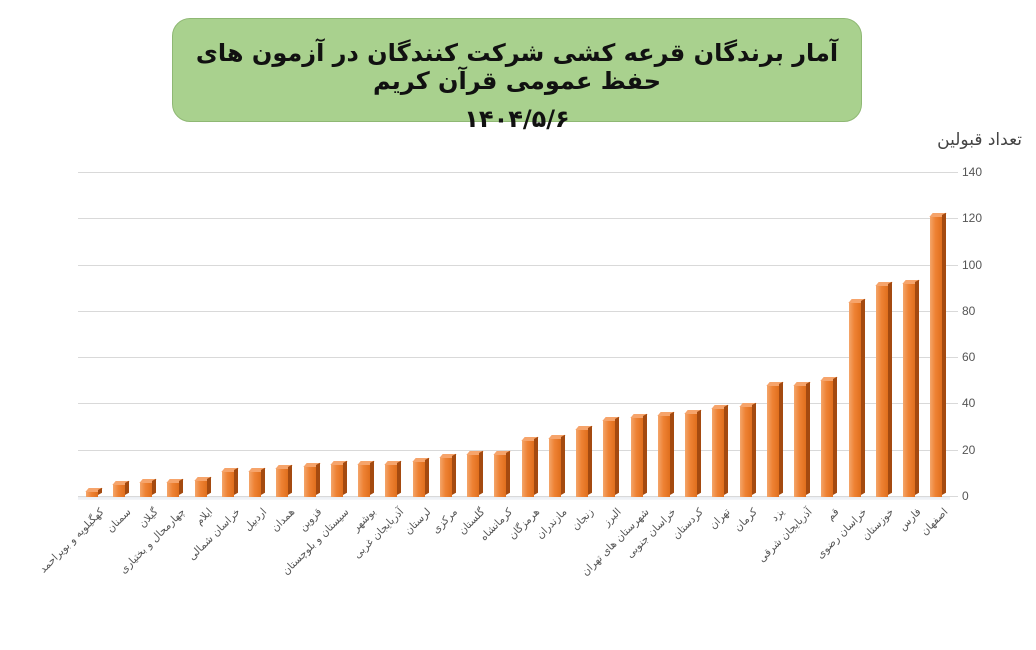 This screenshot has height=650, width=1036. Describe the element at coordinates (969, 449) in the screenshot. I see `y-tick-label: 20` at that location.